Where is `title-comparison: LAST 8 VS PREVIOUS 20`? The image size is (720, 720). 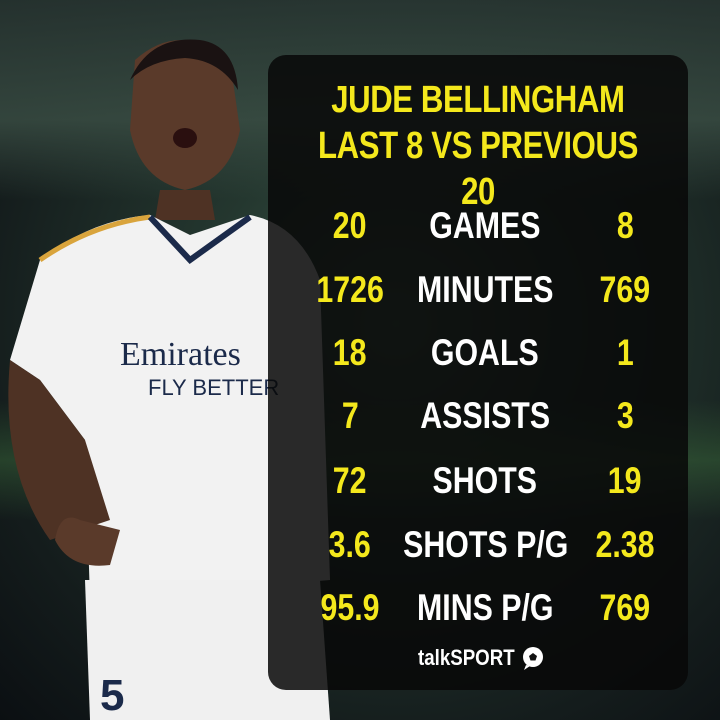 title-comparison: LAST 8 VS PREVIOUS 20 is located at coordinates (478, 169).